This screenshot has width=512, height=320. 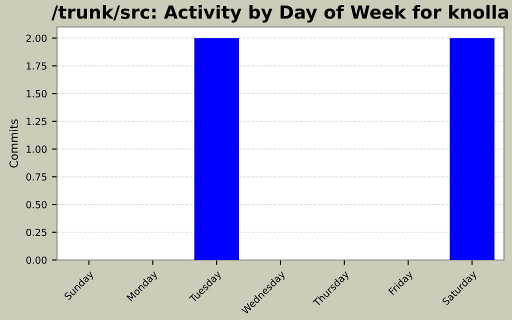 What do you see at coordinates (36, 204) in the screenshot?
I see `y-tick-label: 0.50` at bounding box center [36, 204].